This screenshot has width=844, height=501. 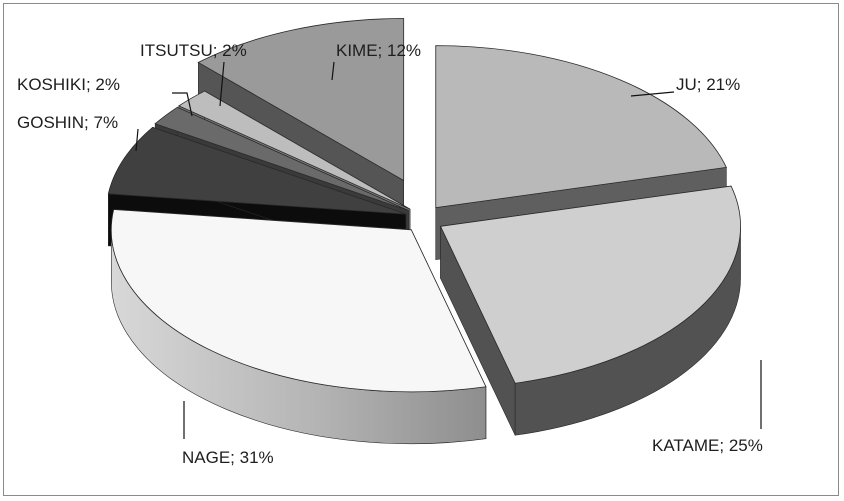 What do you see at coordinates (228, 457) in the screenshot?
I see `slice-label-nage: NAGE; 31%` at bounding box center [228, 457].